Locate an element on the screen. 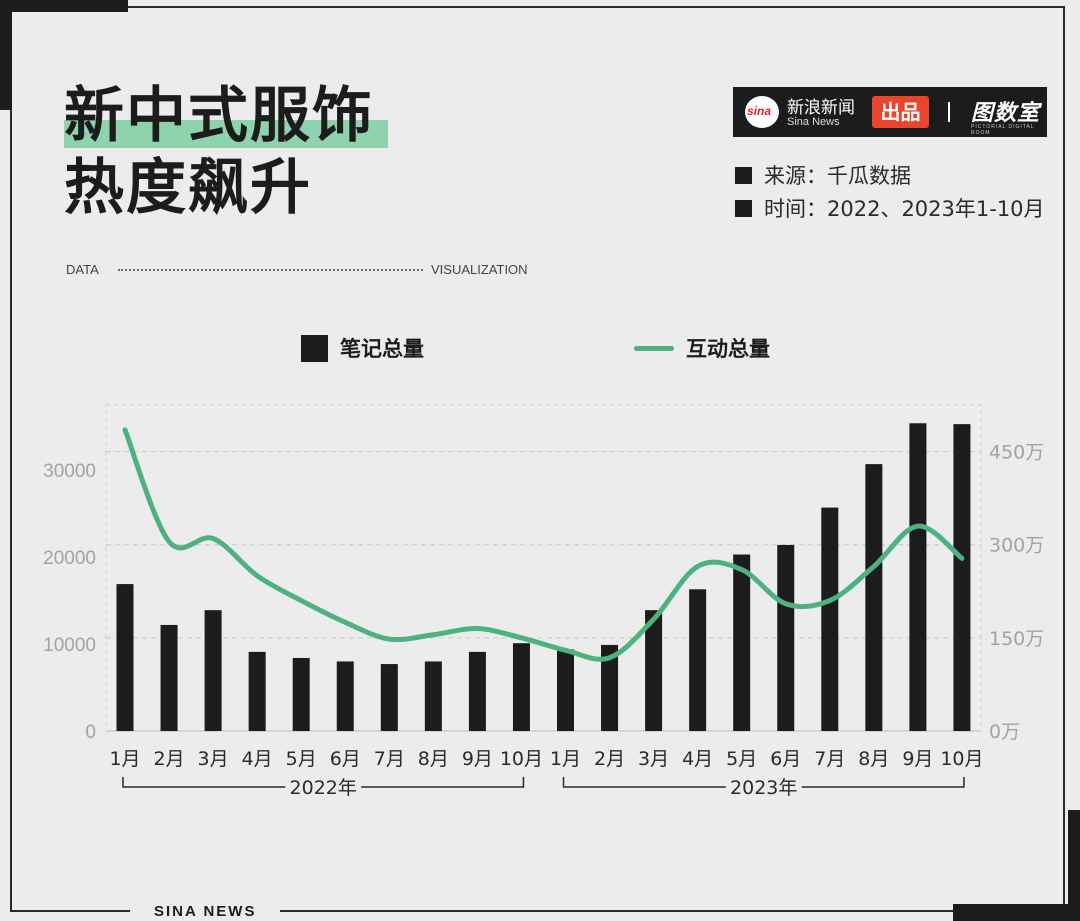  legend-interactions-label: 互动总量 is located at coordinates (728, 349).